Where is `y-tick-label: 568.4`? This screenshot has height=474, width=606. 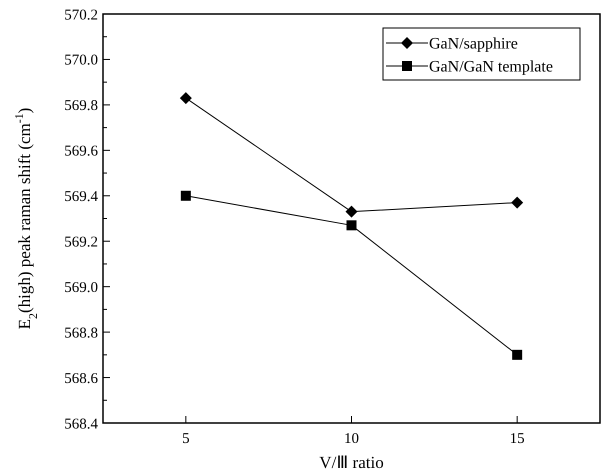 y-tick-label: 568.4 is located at coordinates (81, 424).